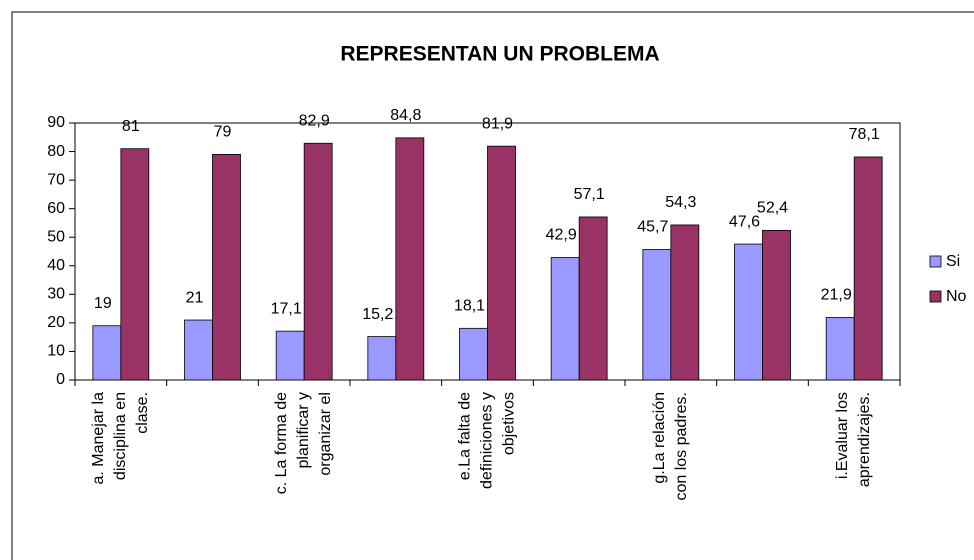 This screenshot has width=974, height=560. I want to click on y-tick-label: 60, so click(56, 208).